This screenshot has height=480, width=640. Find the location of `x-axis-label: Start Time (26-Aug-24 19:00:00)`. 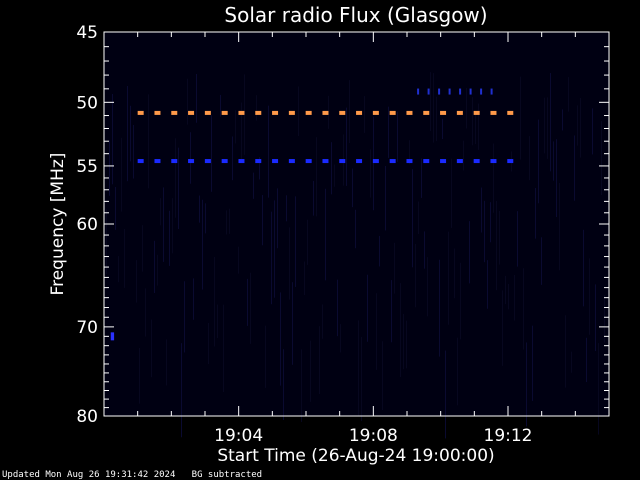

x-axis-label: Start Time (26-Aug-24 19:00:00) is located at coordinates (355, 456).